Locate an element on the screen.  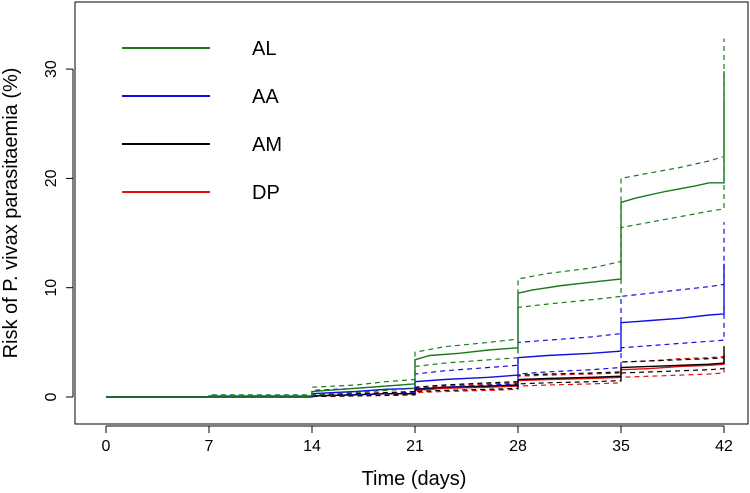
x-tick-label: 7 is located at coordinates (209, 446).